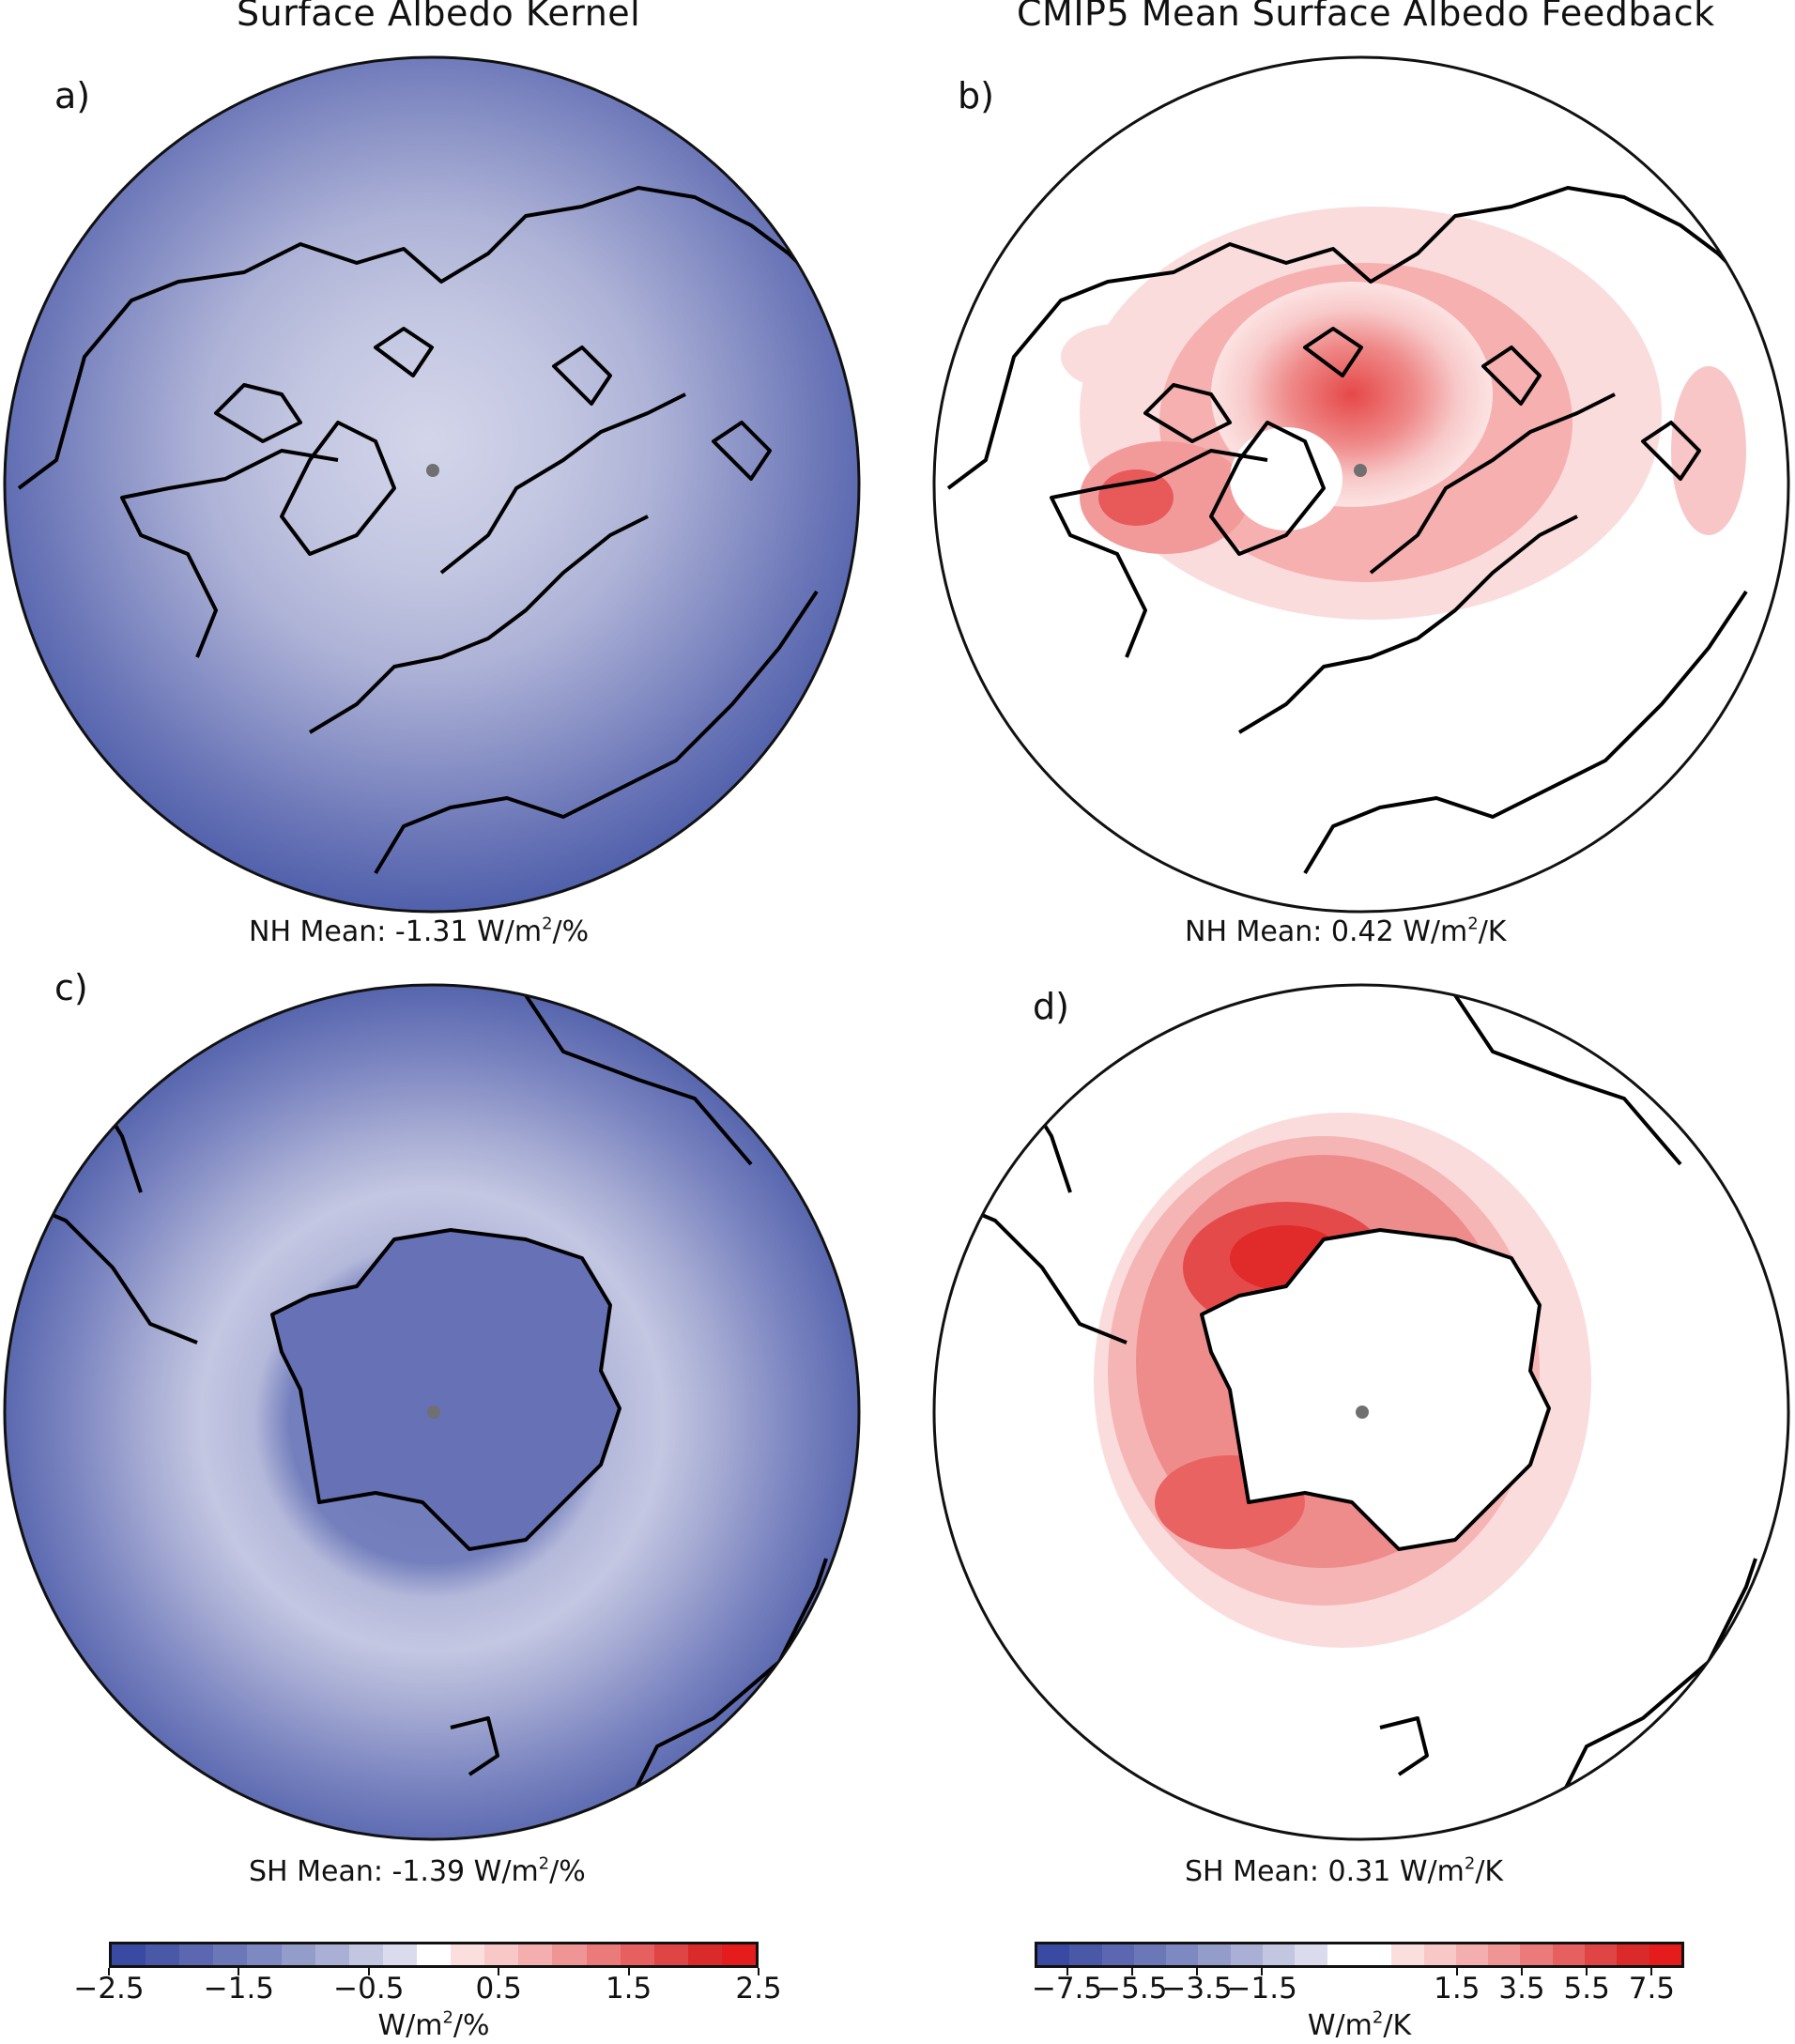  Describe the element at coordinates (419, 931) in the screenshot. I see `mean-label-a: NH Mean: -1.31 W/m2/%` at that location.